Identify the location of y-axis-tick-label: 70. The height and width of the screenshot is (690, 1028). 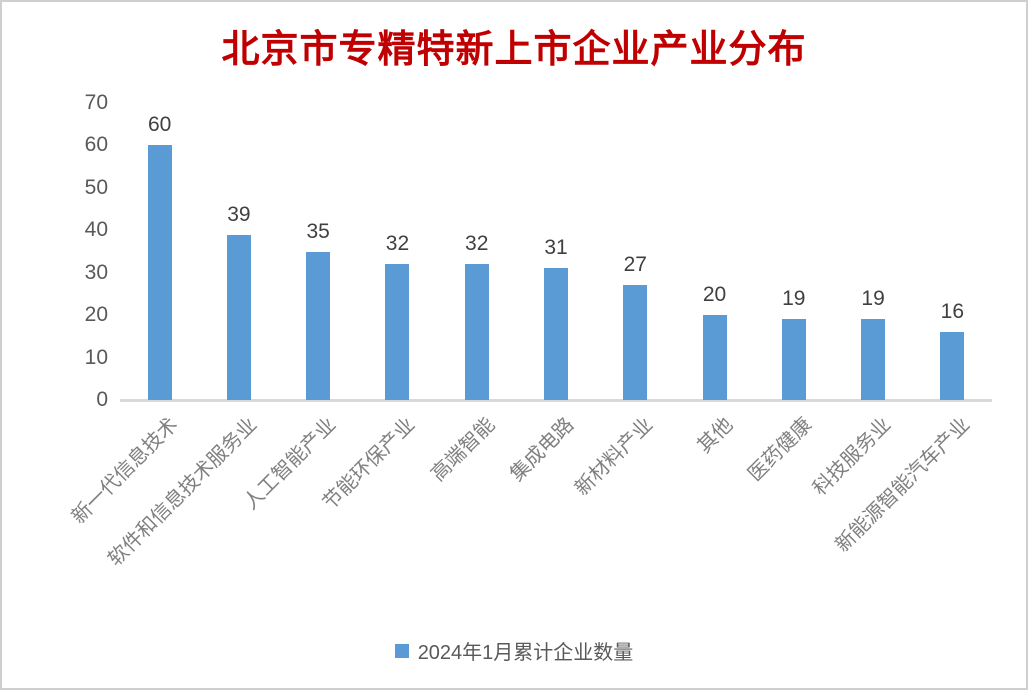
(96, 102).